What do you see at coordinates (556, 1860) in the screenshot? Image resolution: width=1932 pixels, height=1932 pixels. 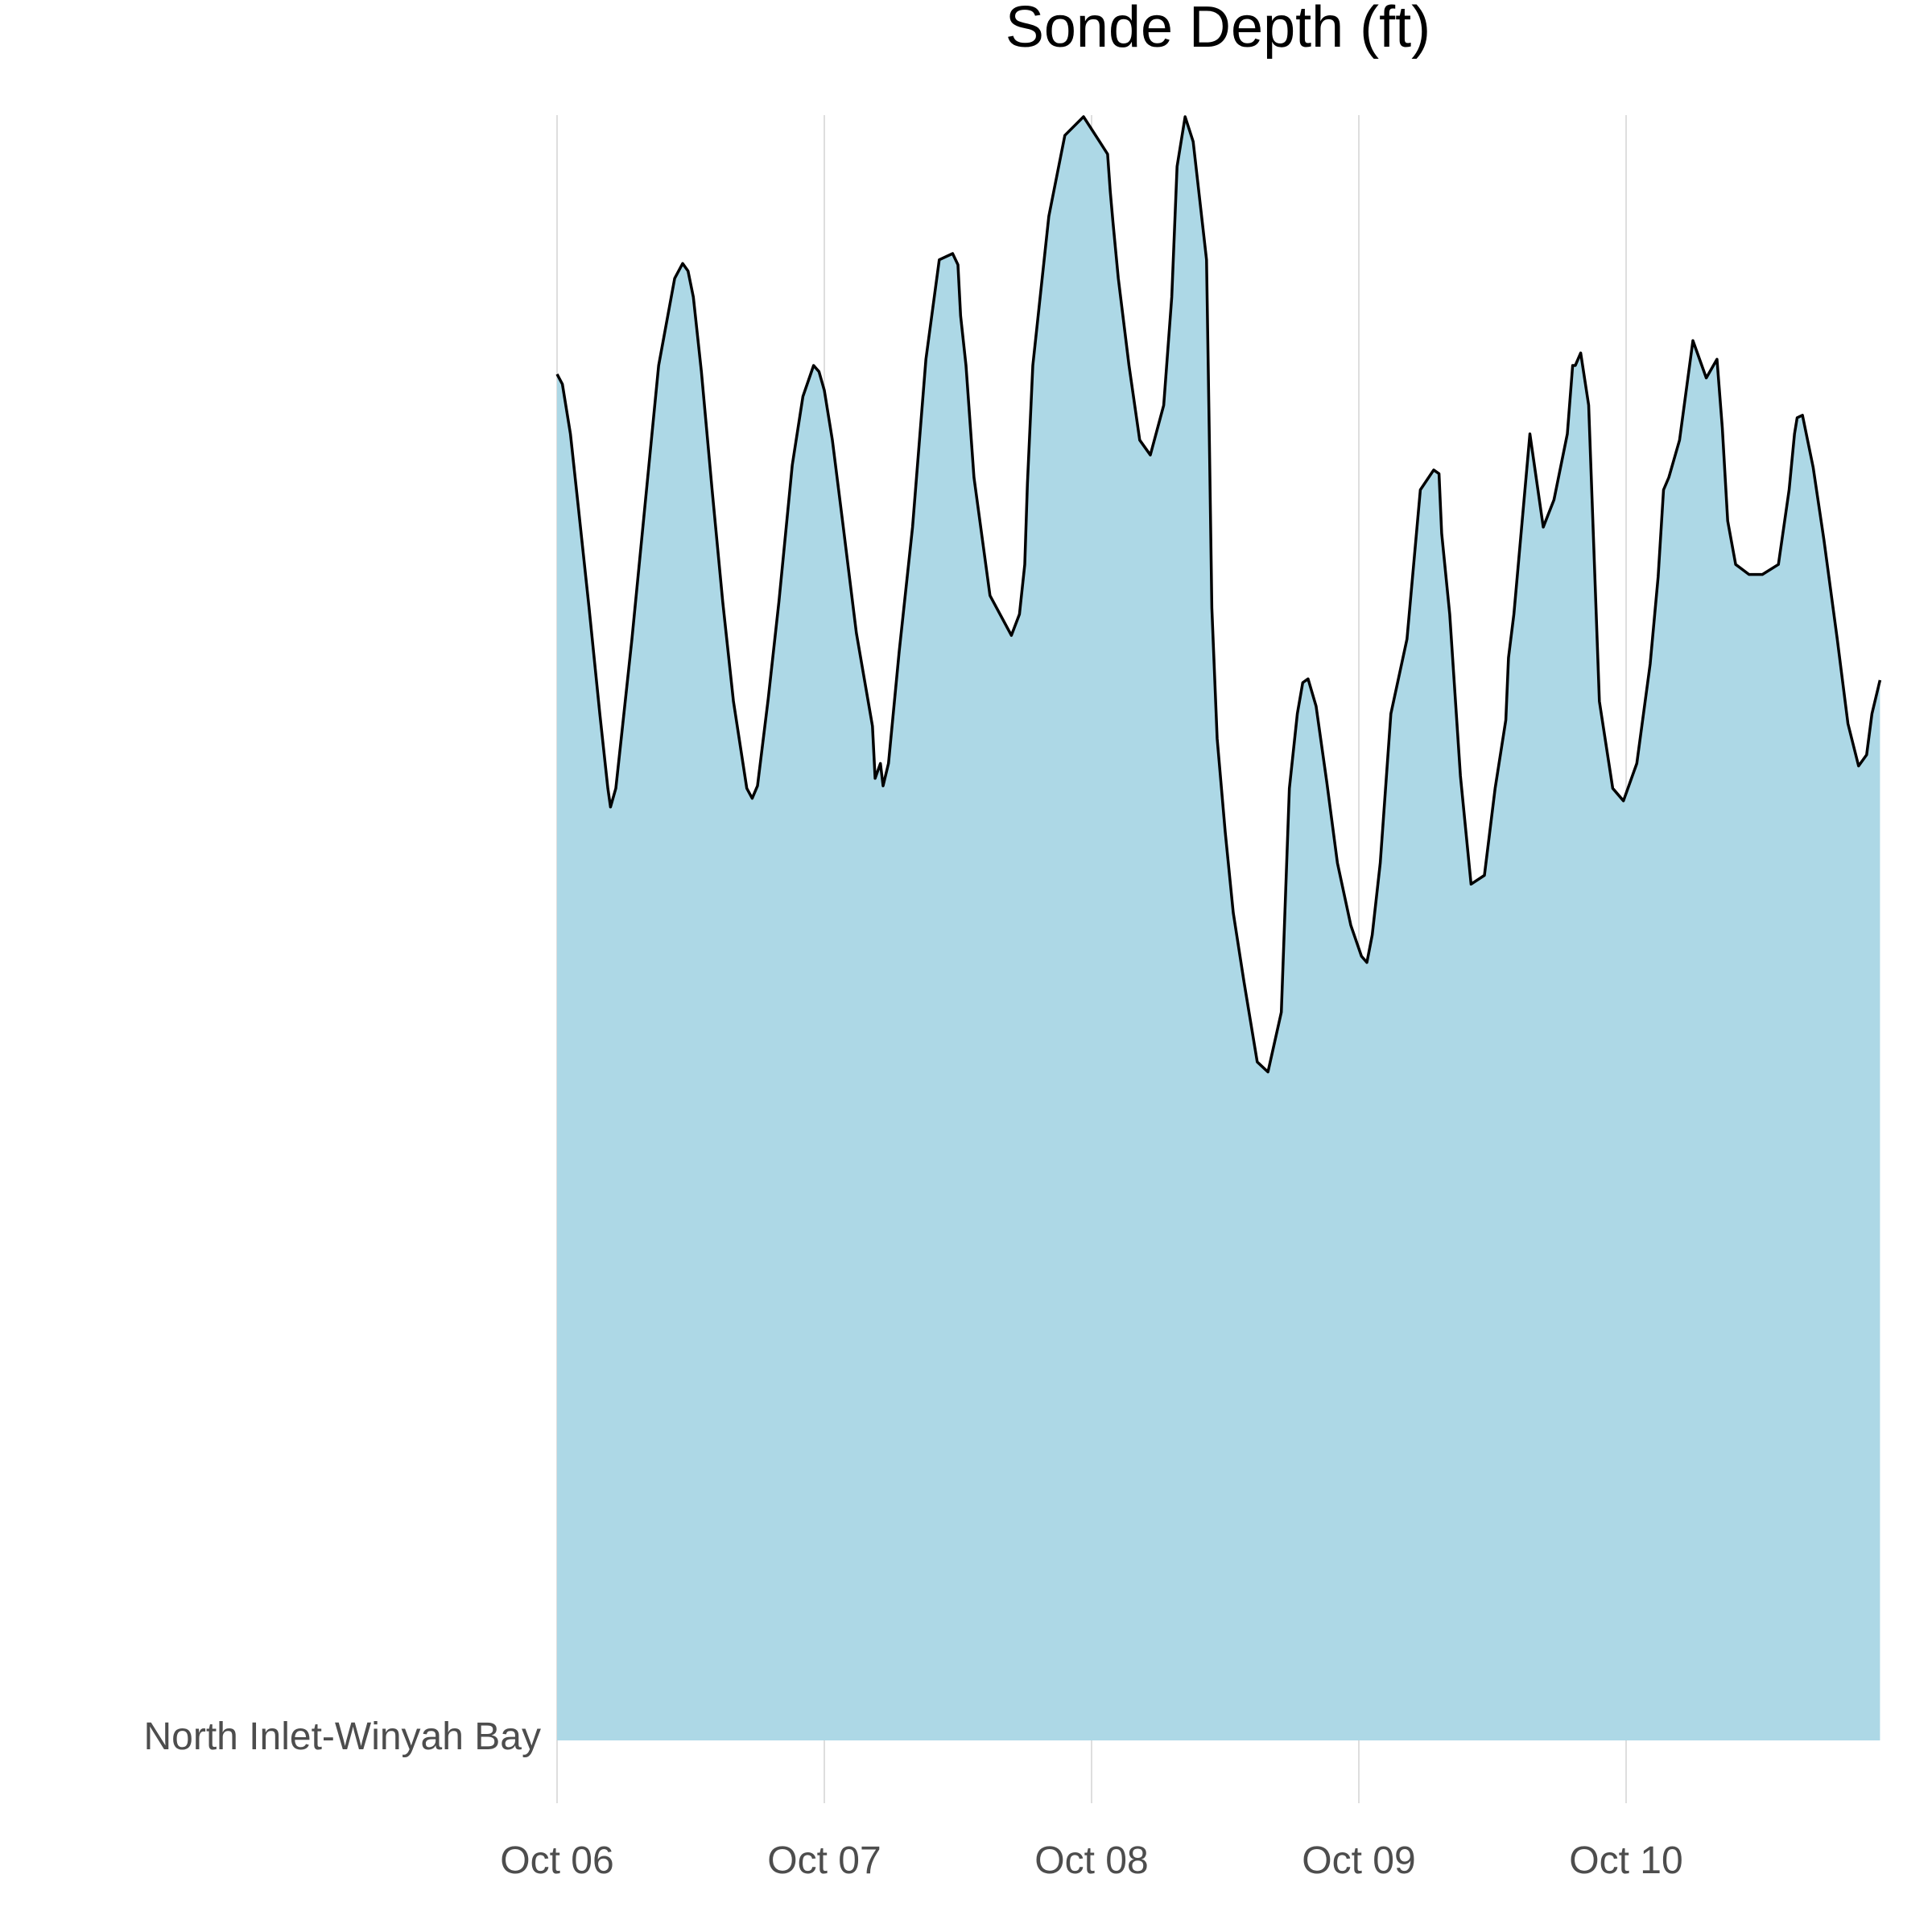 I see `x-tick-label-0: Oct 06` at bounding box center [556, 1860].